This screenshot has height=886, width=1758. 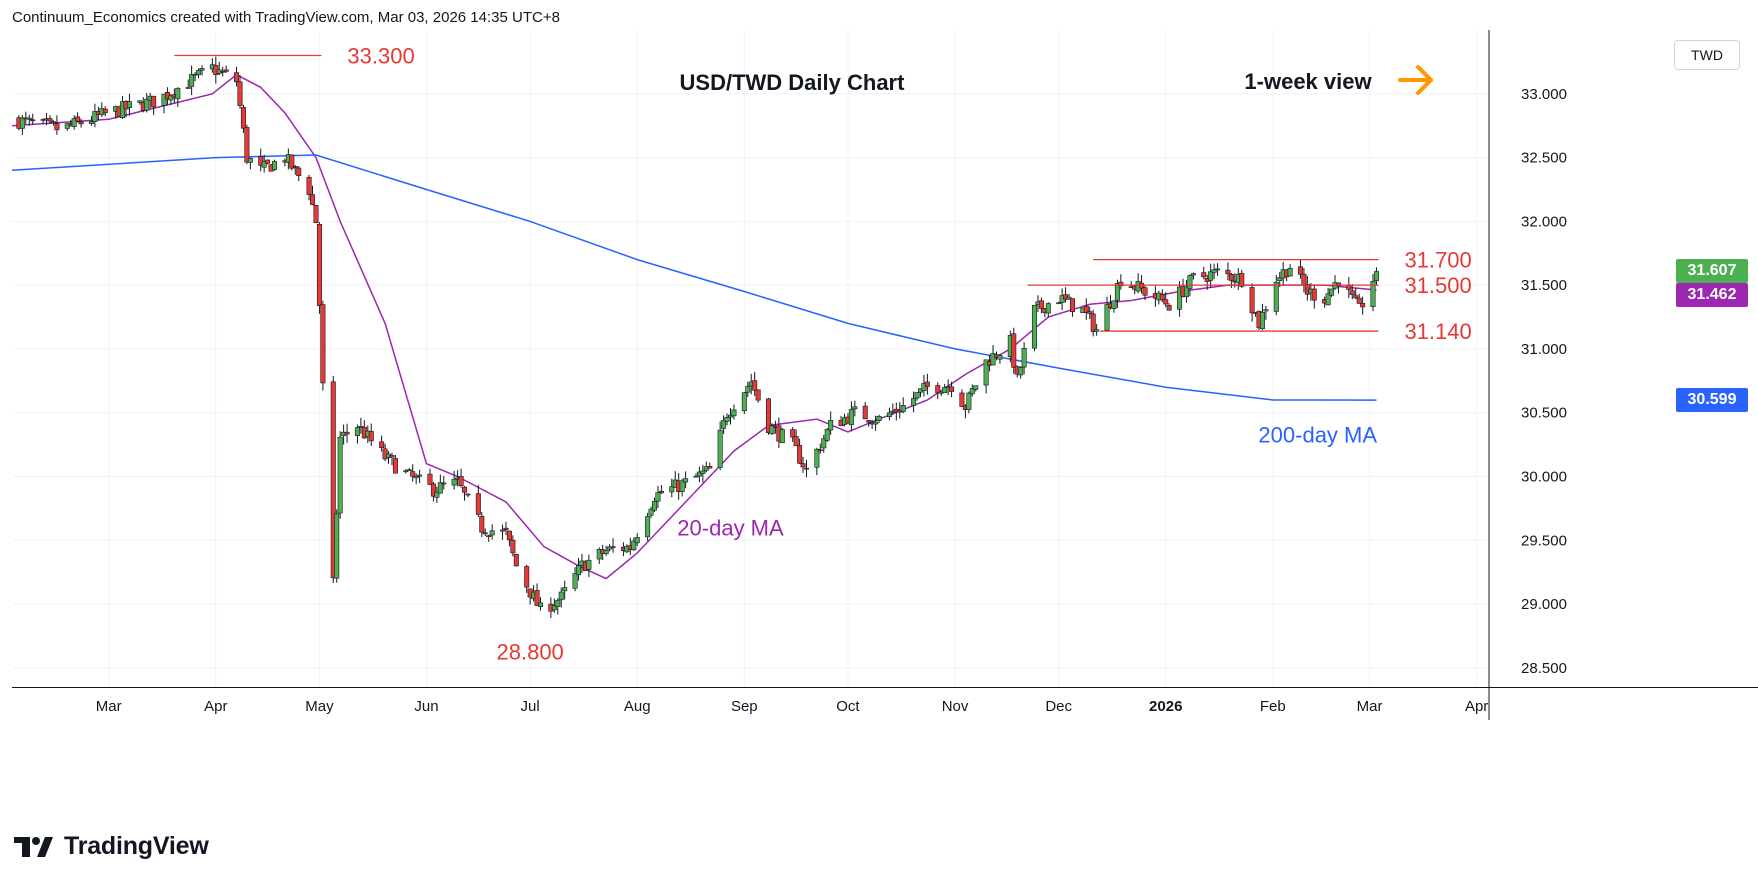 I want to click on y-tick-label: 29.500, so click(x=1544, y=540).